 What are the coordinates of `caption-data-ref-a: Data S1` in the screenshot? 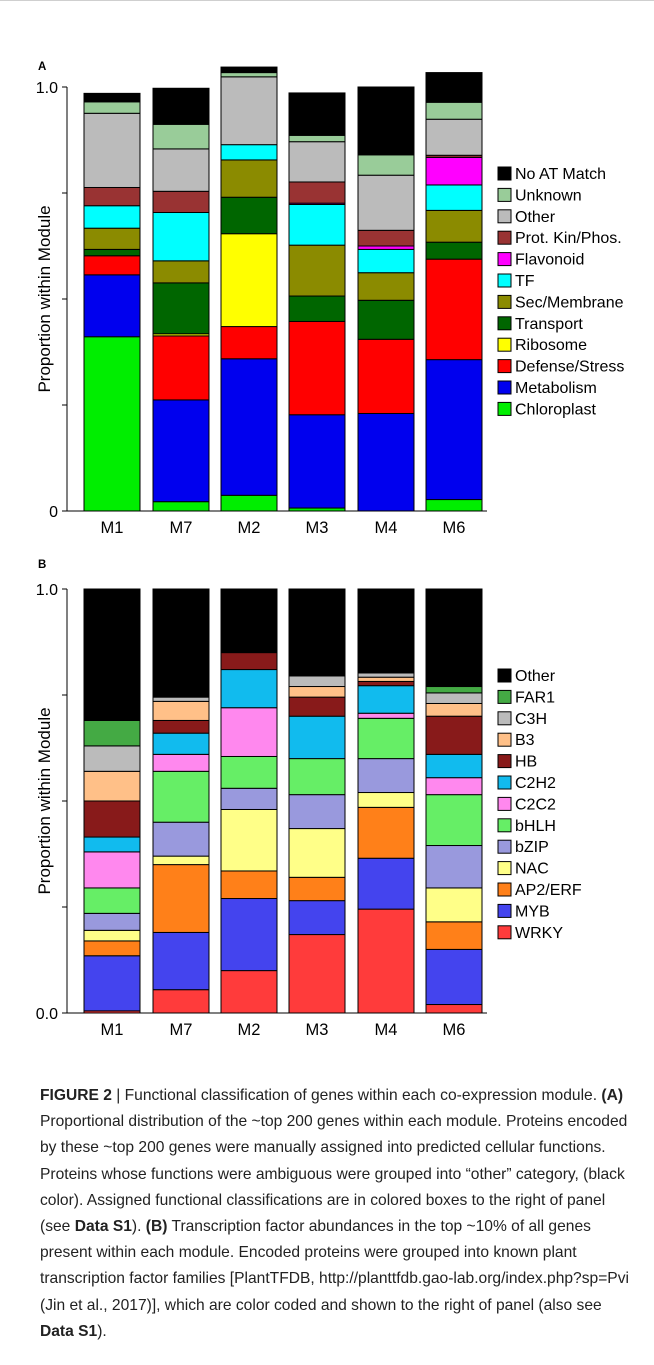 It's located at (103, 1227).